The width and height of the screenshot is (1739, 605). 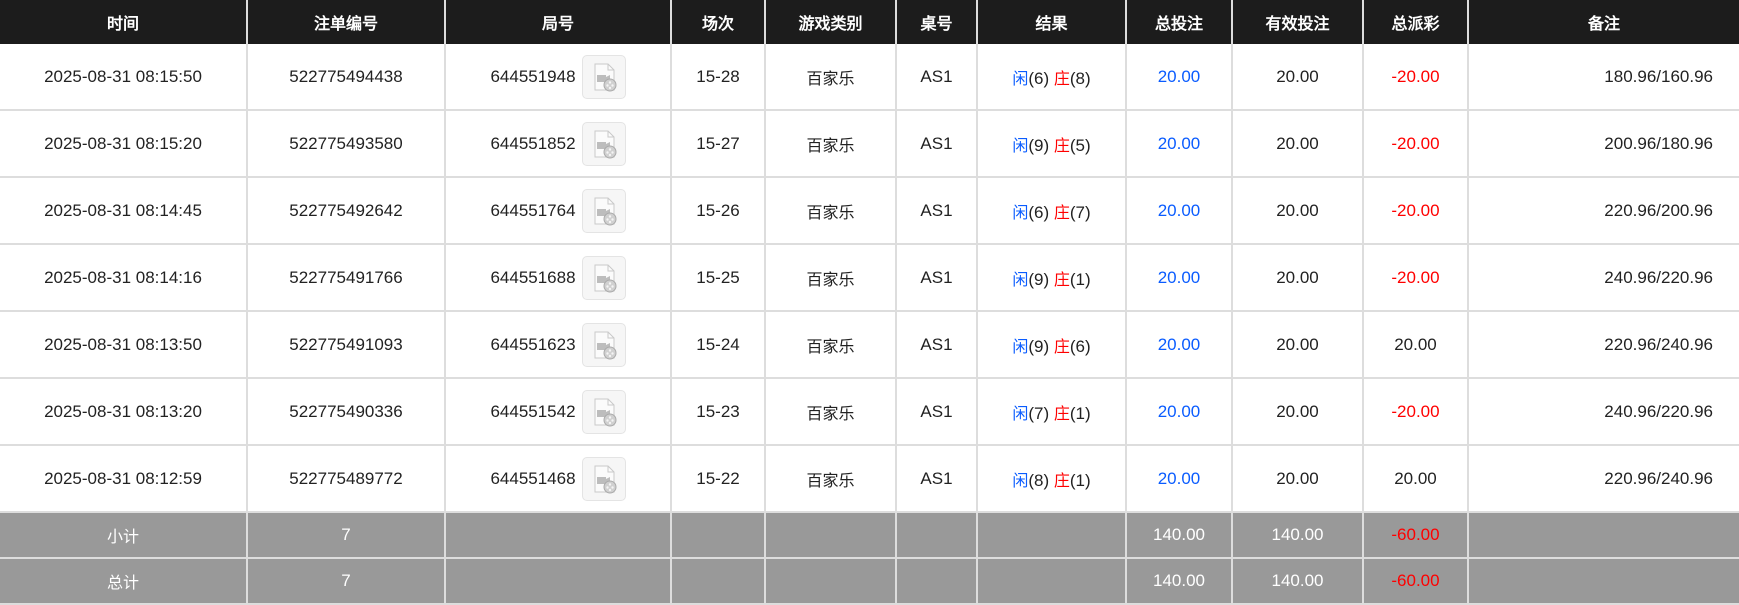 I want to click on round: 644551948, so click(x=558, y=77).